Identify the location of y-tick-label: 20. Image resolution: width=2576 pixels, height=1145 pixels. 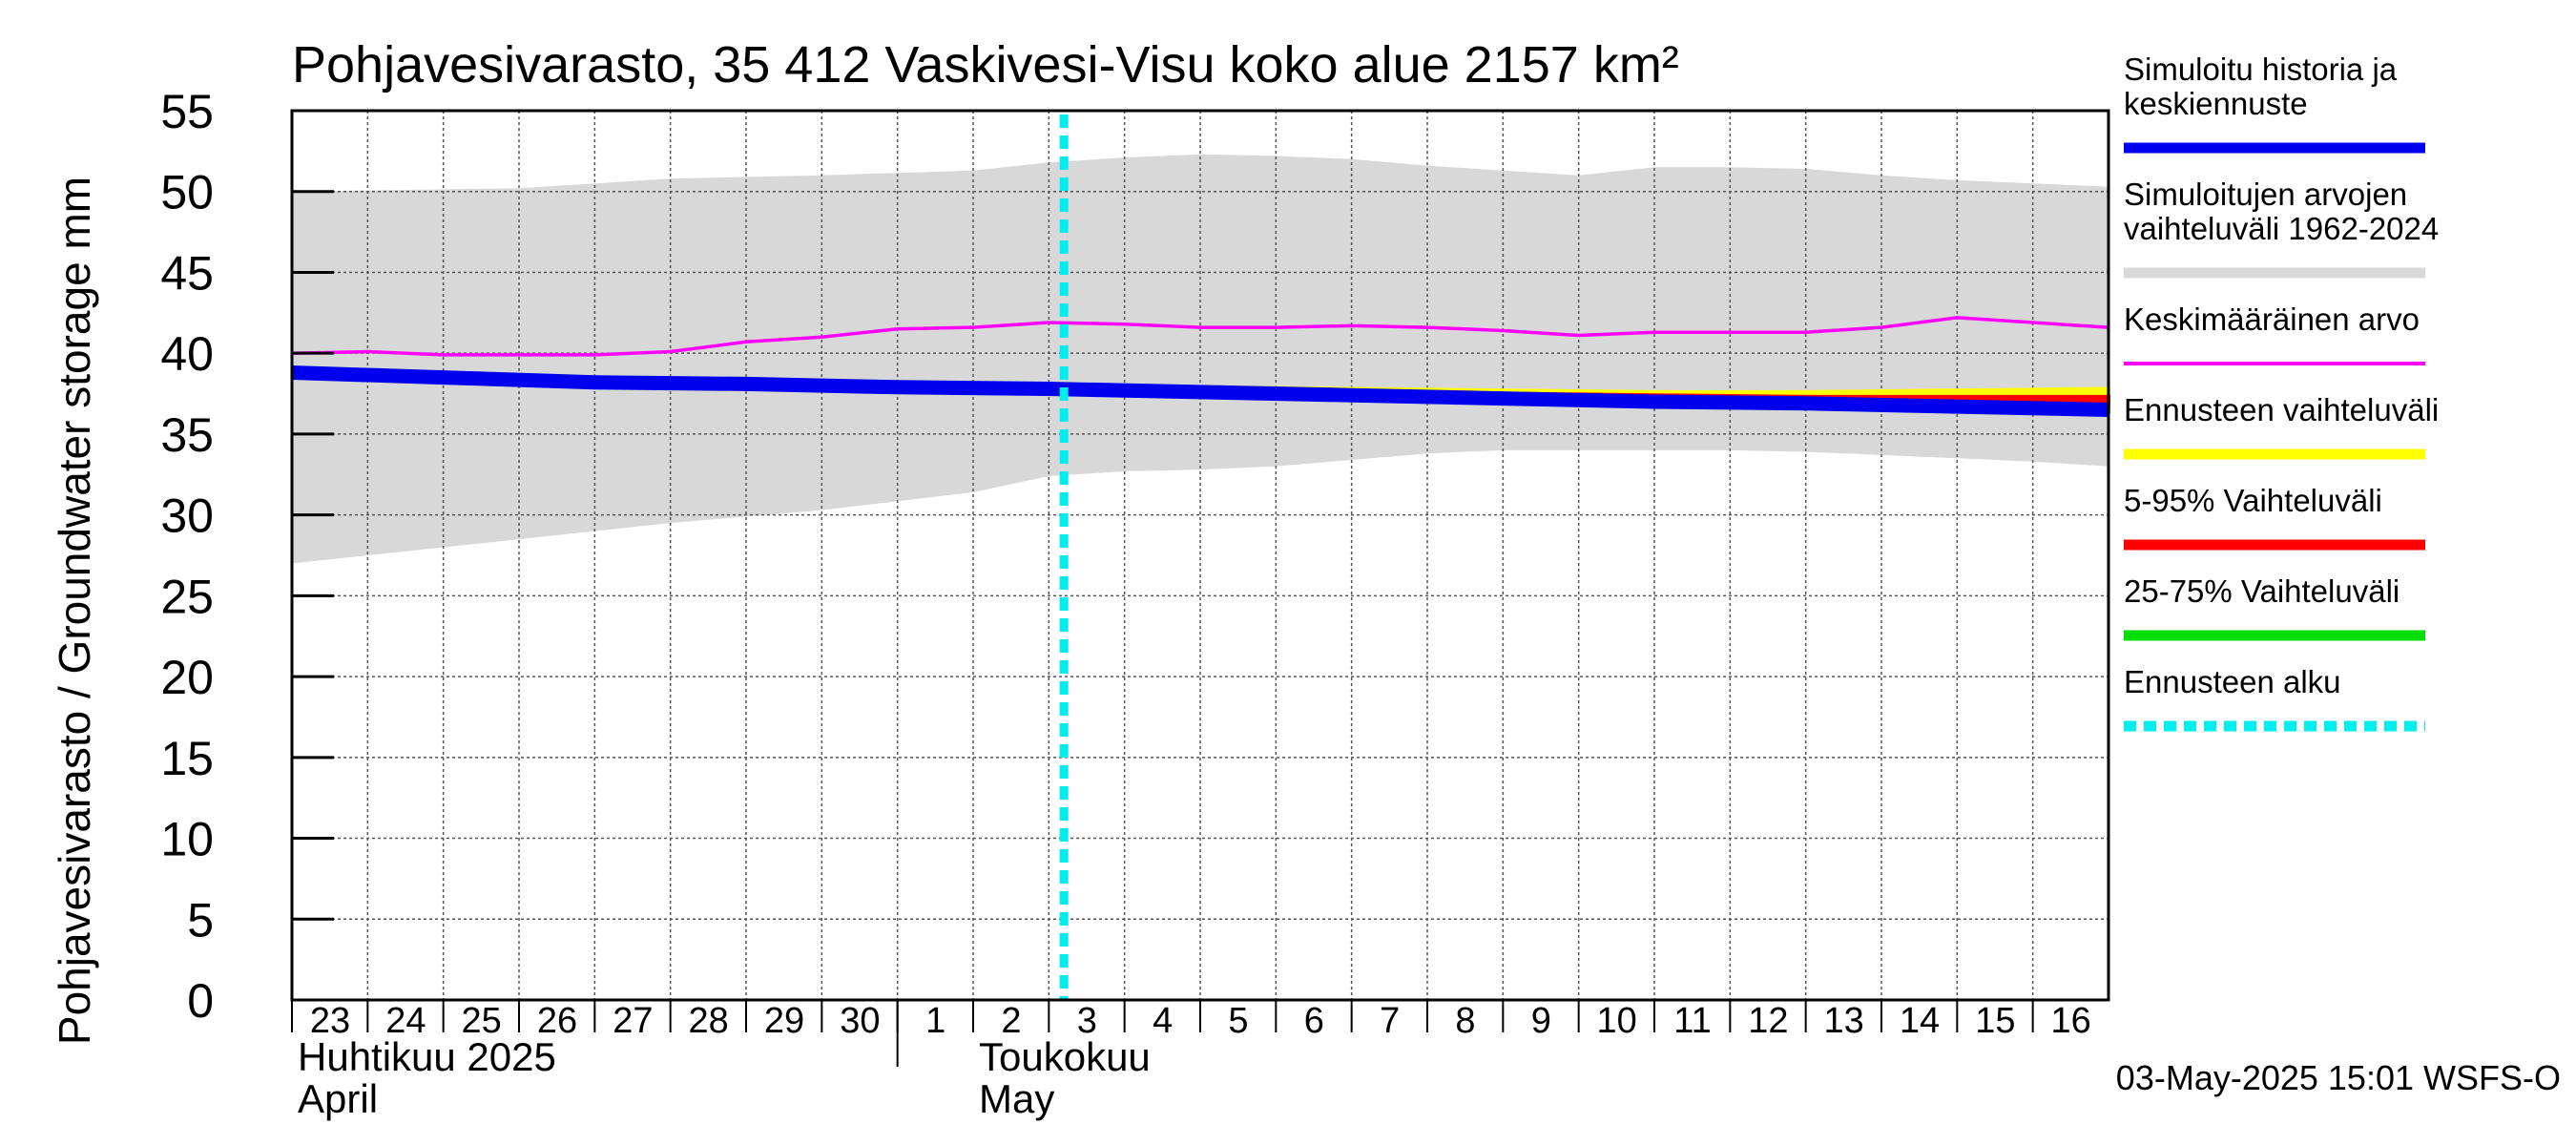
(187, 678).